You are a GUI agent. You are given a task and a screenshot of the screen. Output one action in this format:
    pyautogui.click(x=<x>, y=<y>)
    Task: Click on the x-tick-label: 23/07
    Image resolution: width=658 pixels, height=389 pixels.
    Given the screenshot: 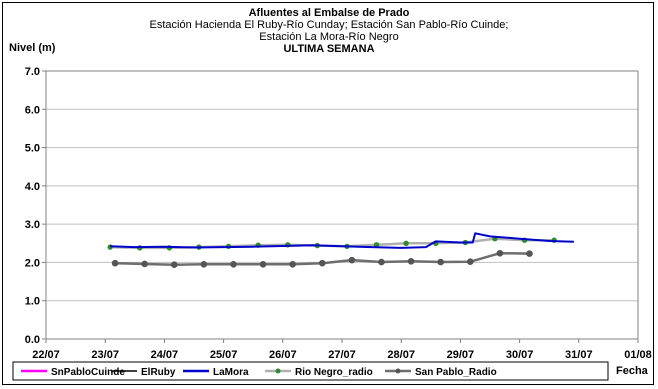 What is the action you would take?
    pyautogui.click(x=105, y=355)
    